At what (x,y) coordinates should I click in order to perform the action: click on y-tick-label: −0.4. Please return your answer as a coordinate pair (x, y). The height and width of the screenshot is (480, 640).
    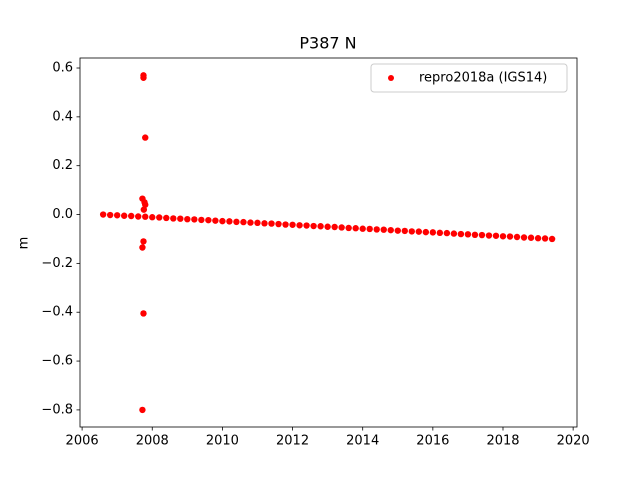
    Looking at the image, I should click on (57, 312).